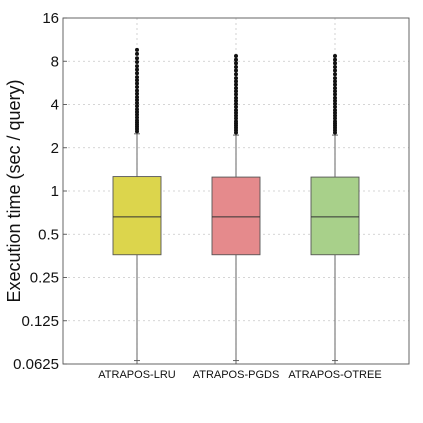 This screenshot has height=423, width=423. What do you see at coordinates (50, 18) in the screenshot?
I see `y-tick-label: 16` at bounding box center [50, 18].